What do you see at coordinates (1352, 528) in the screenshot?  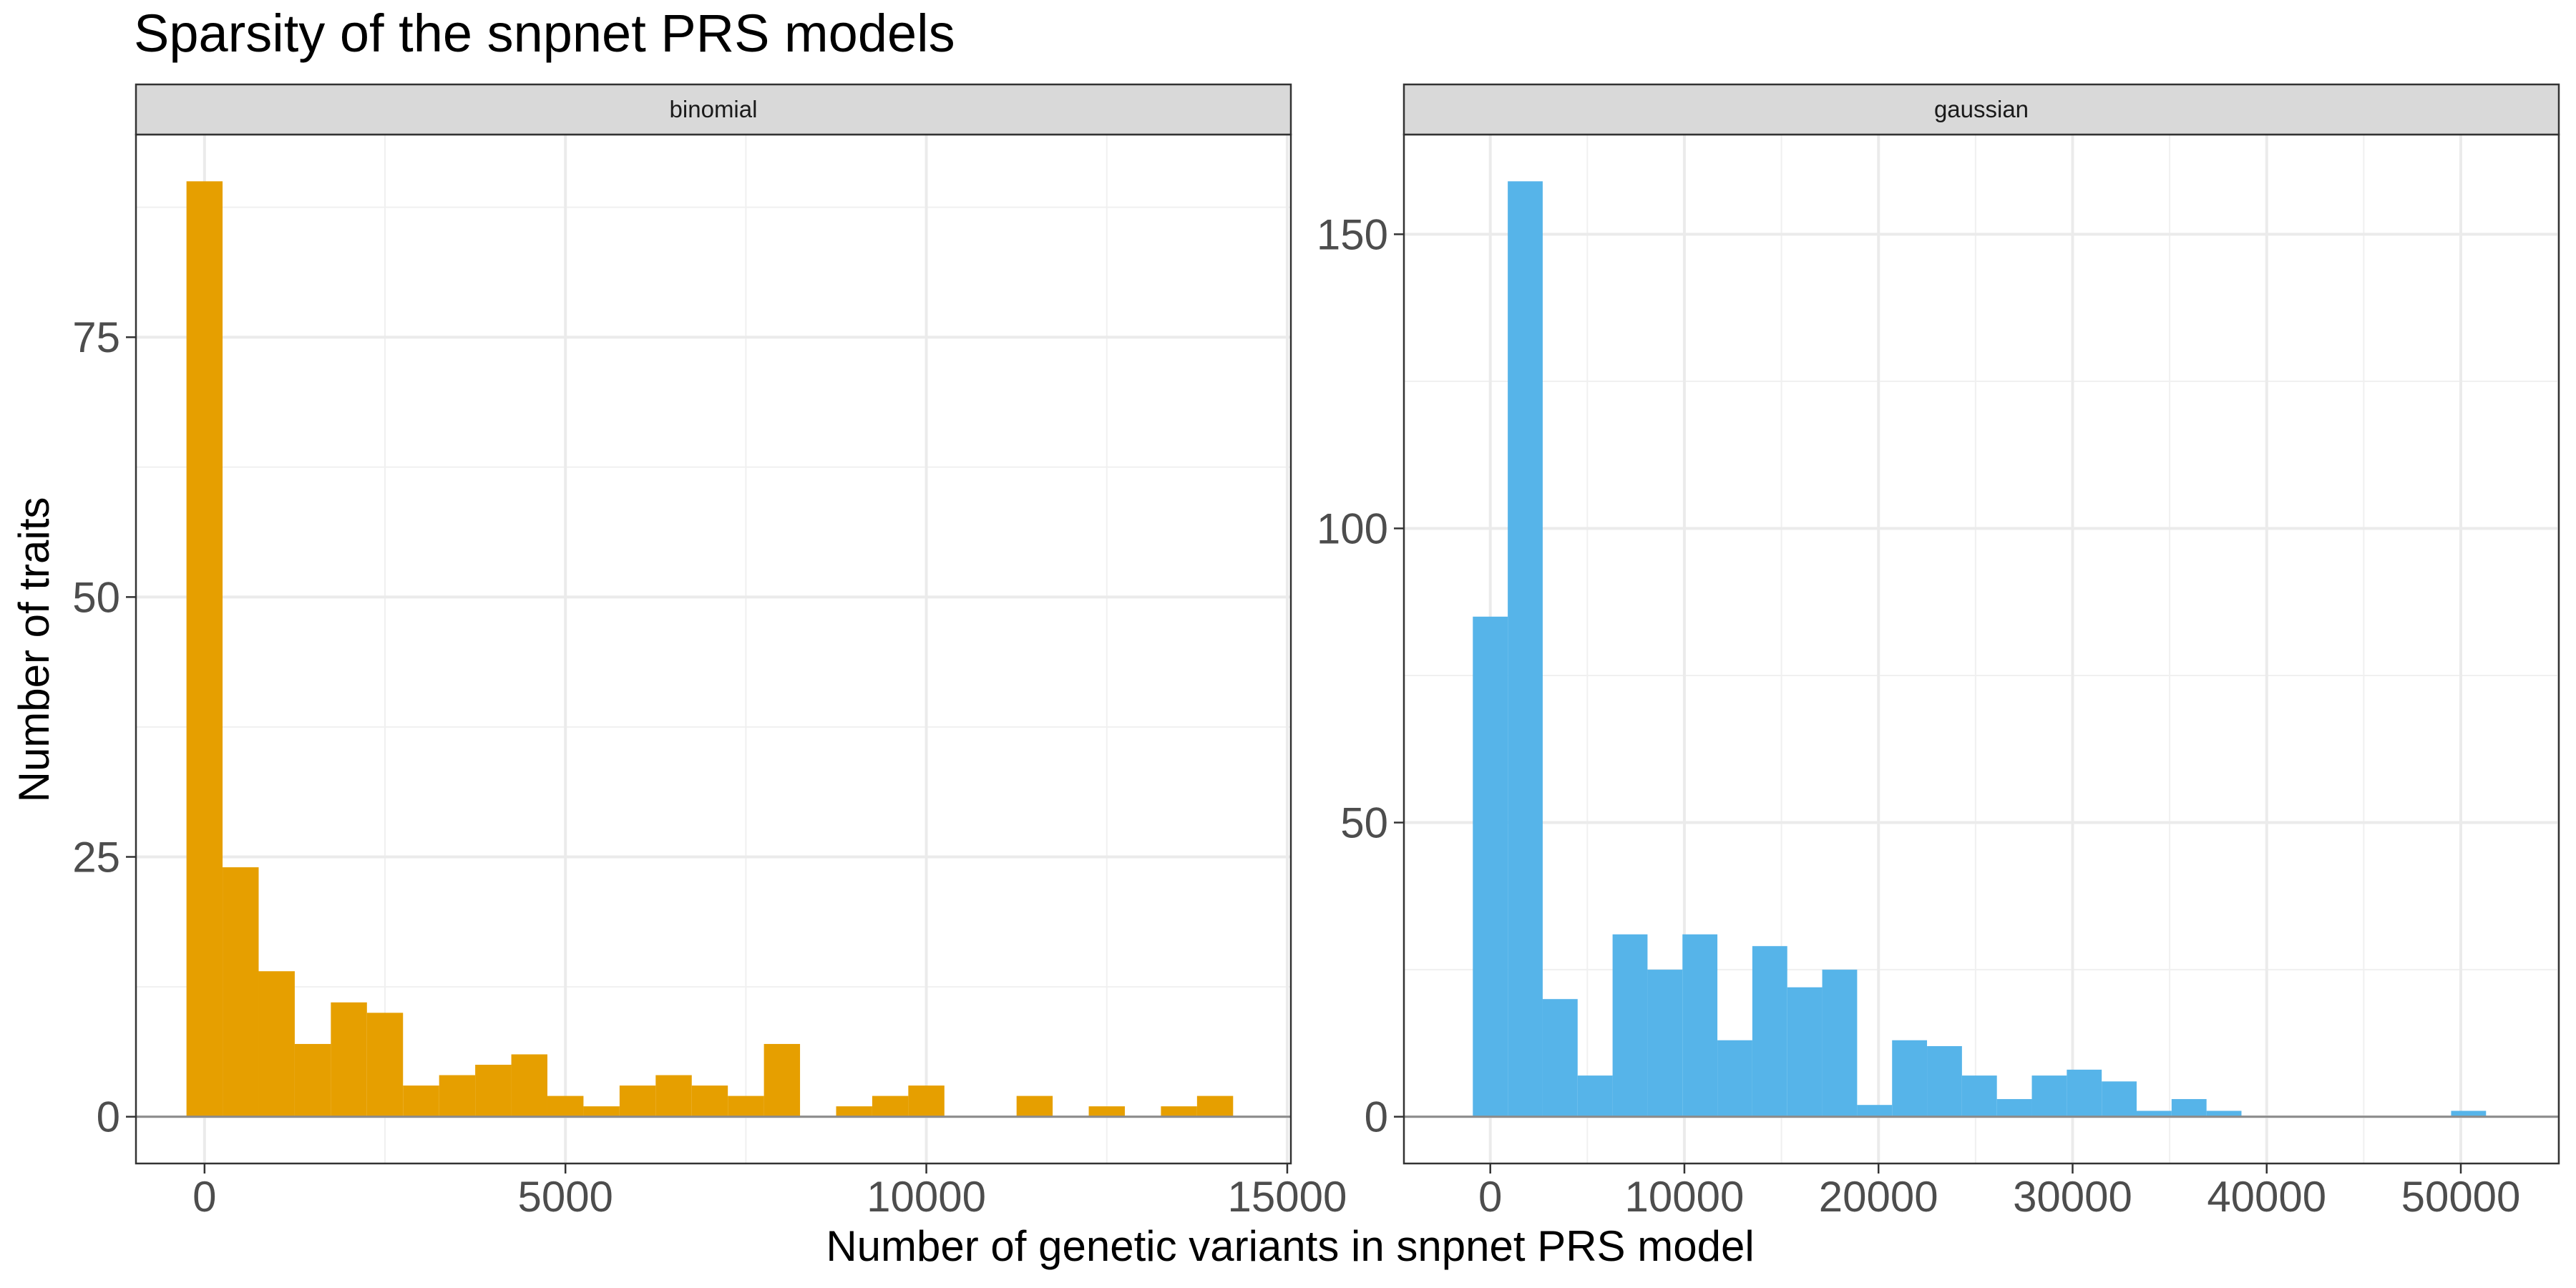 I see `y-tick-label: 100` at bounding box center [1352, 528].